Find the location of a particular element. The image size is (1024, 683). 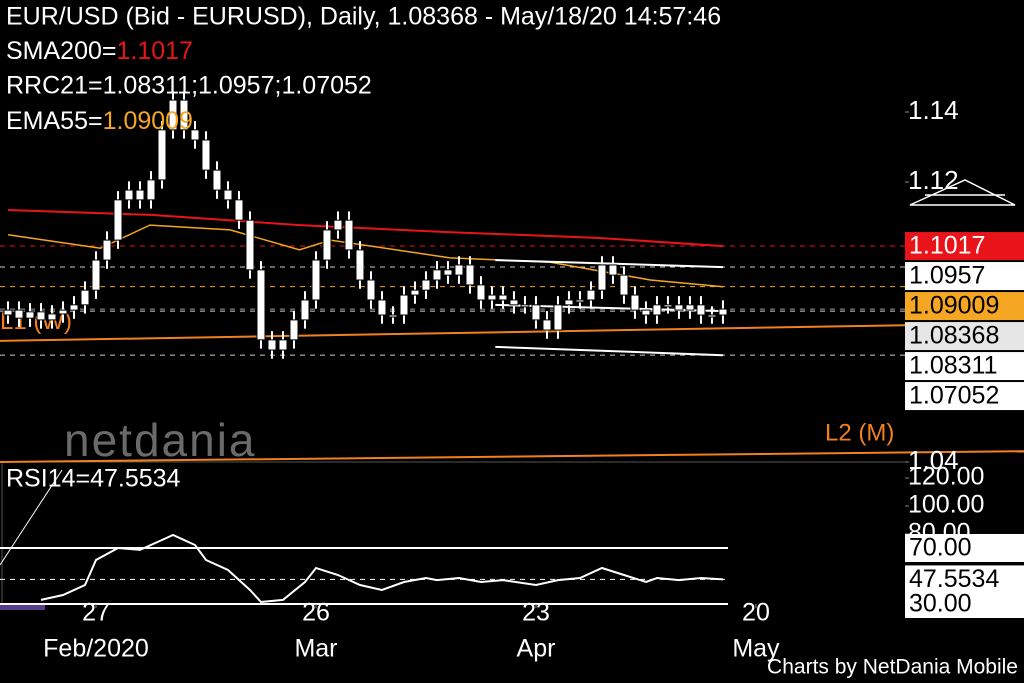

x-tick-month: May is located at coordinates (756, 649).